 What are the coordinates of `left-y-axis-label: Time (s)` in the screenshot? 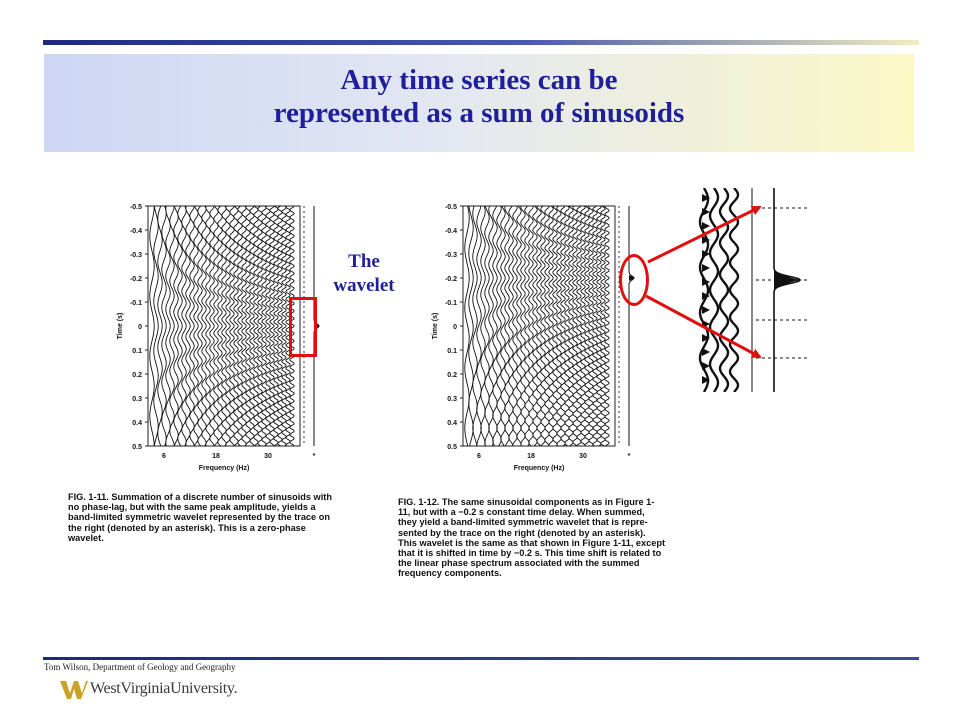 It's located at (120, 326).